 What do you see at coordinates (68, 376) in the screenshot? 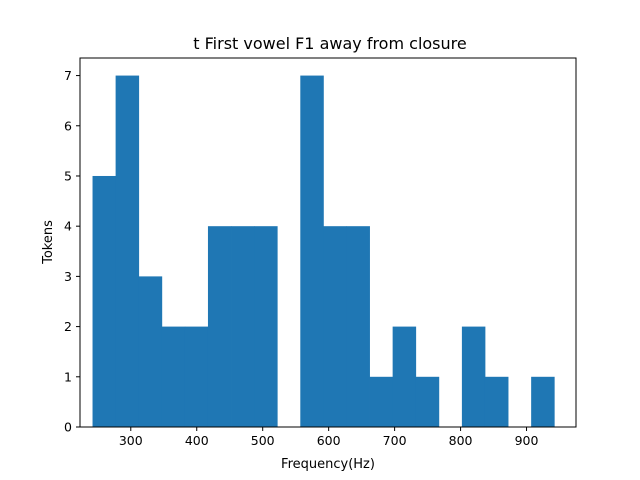
I see `y-tick-label: 1` at bounding box center [68, 376].